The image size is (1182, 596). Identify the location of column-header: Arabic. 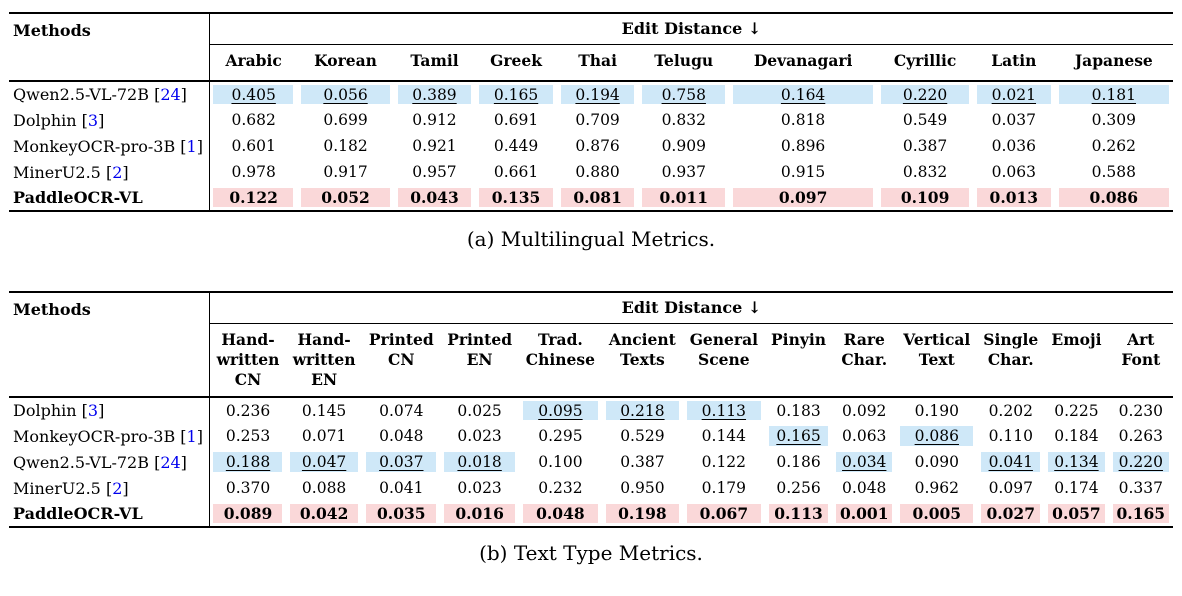
(253, 63).